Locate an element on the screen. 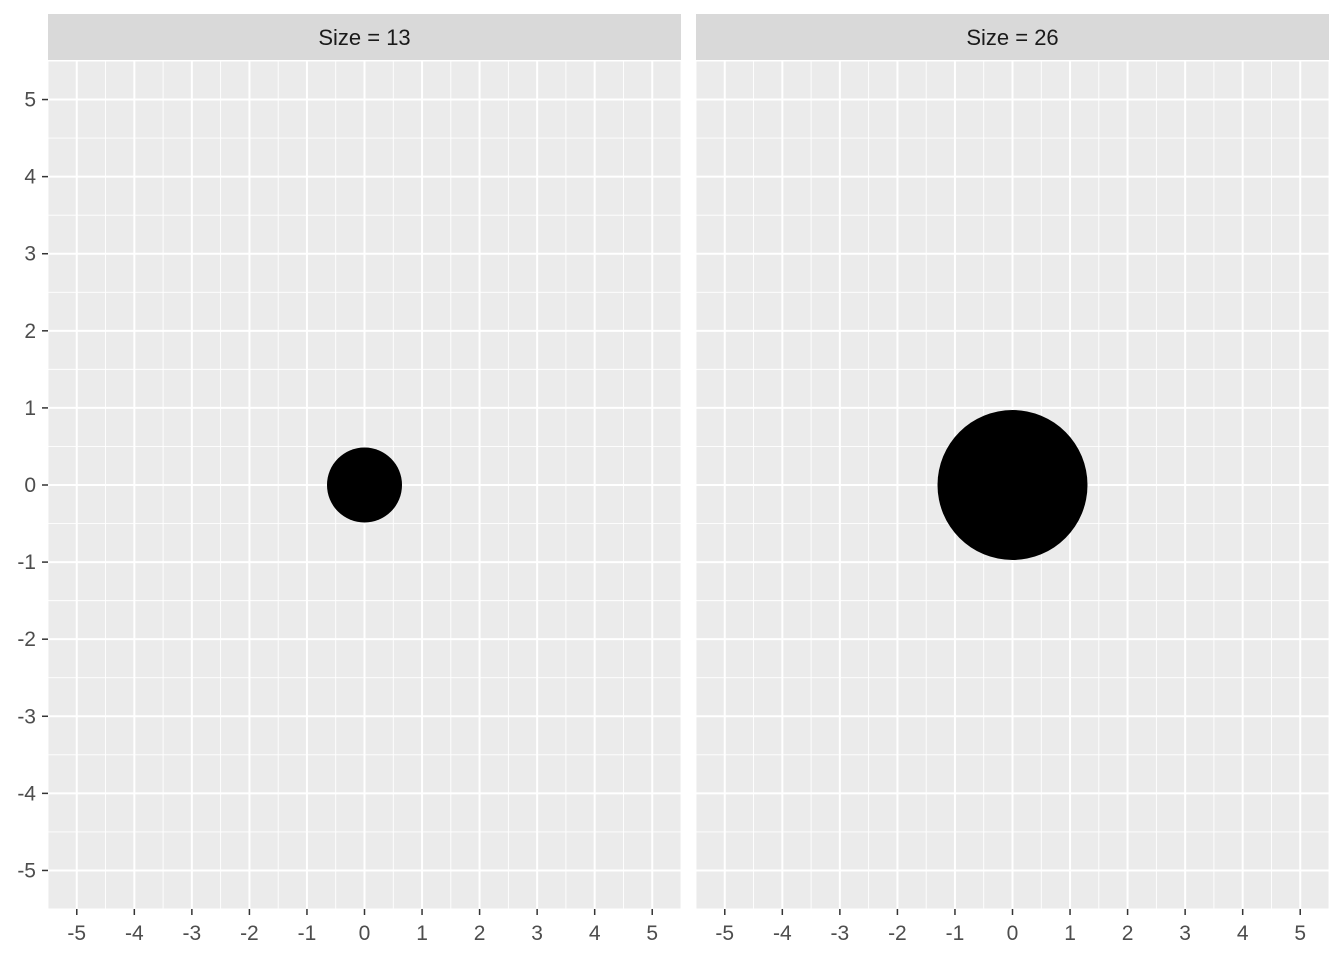 The image size is (1344, 965). y-tick-label: 1 is located at coordinates (30, 408).